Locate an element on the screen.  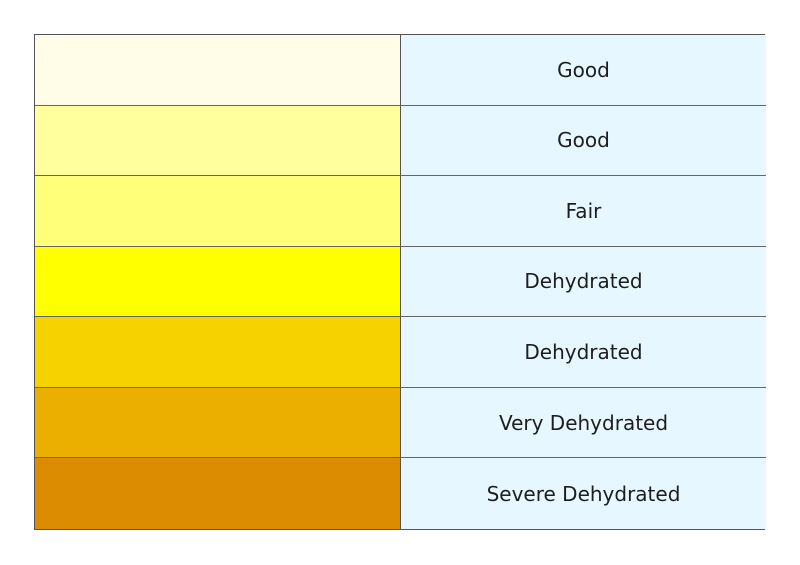
hydration-label-6: Very Dehydrated is located at coordinates (583, 423).